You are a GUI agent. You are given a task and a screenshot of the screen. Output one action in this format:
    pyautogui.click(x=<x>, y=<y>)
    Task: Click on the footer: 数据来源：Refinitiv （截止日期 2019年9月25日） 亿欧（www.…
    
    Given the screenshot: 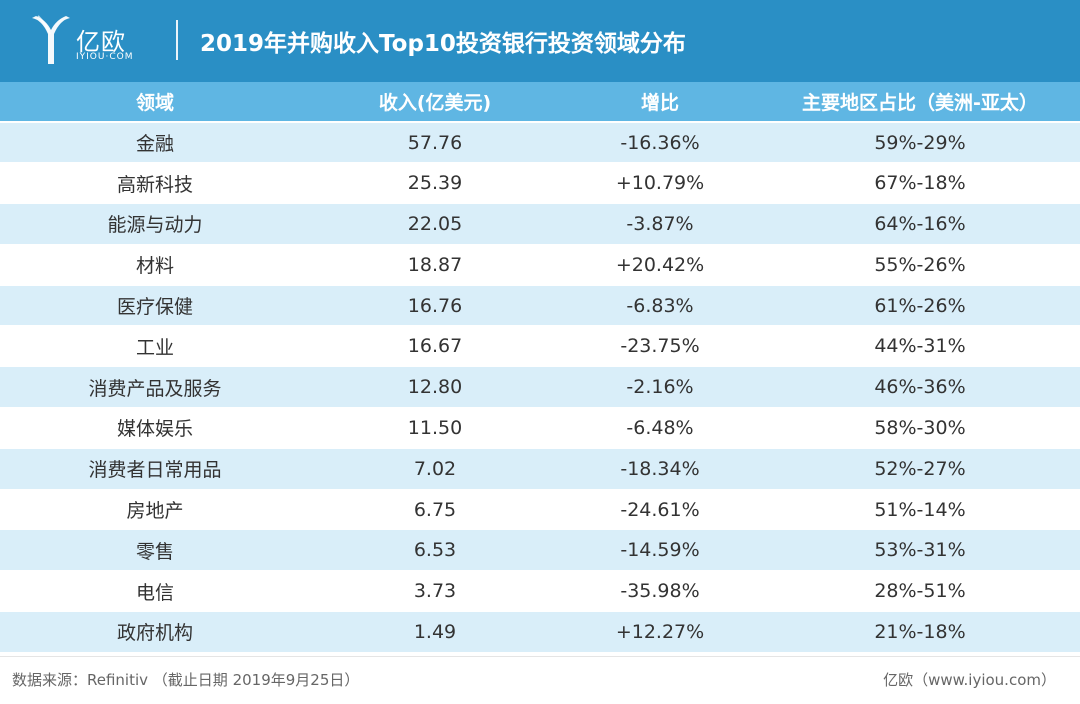 What is the action you would take?
    pyautogui.click(x=540, y=680)
    